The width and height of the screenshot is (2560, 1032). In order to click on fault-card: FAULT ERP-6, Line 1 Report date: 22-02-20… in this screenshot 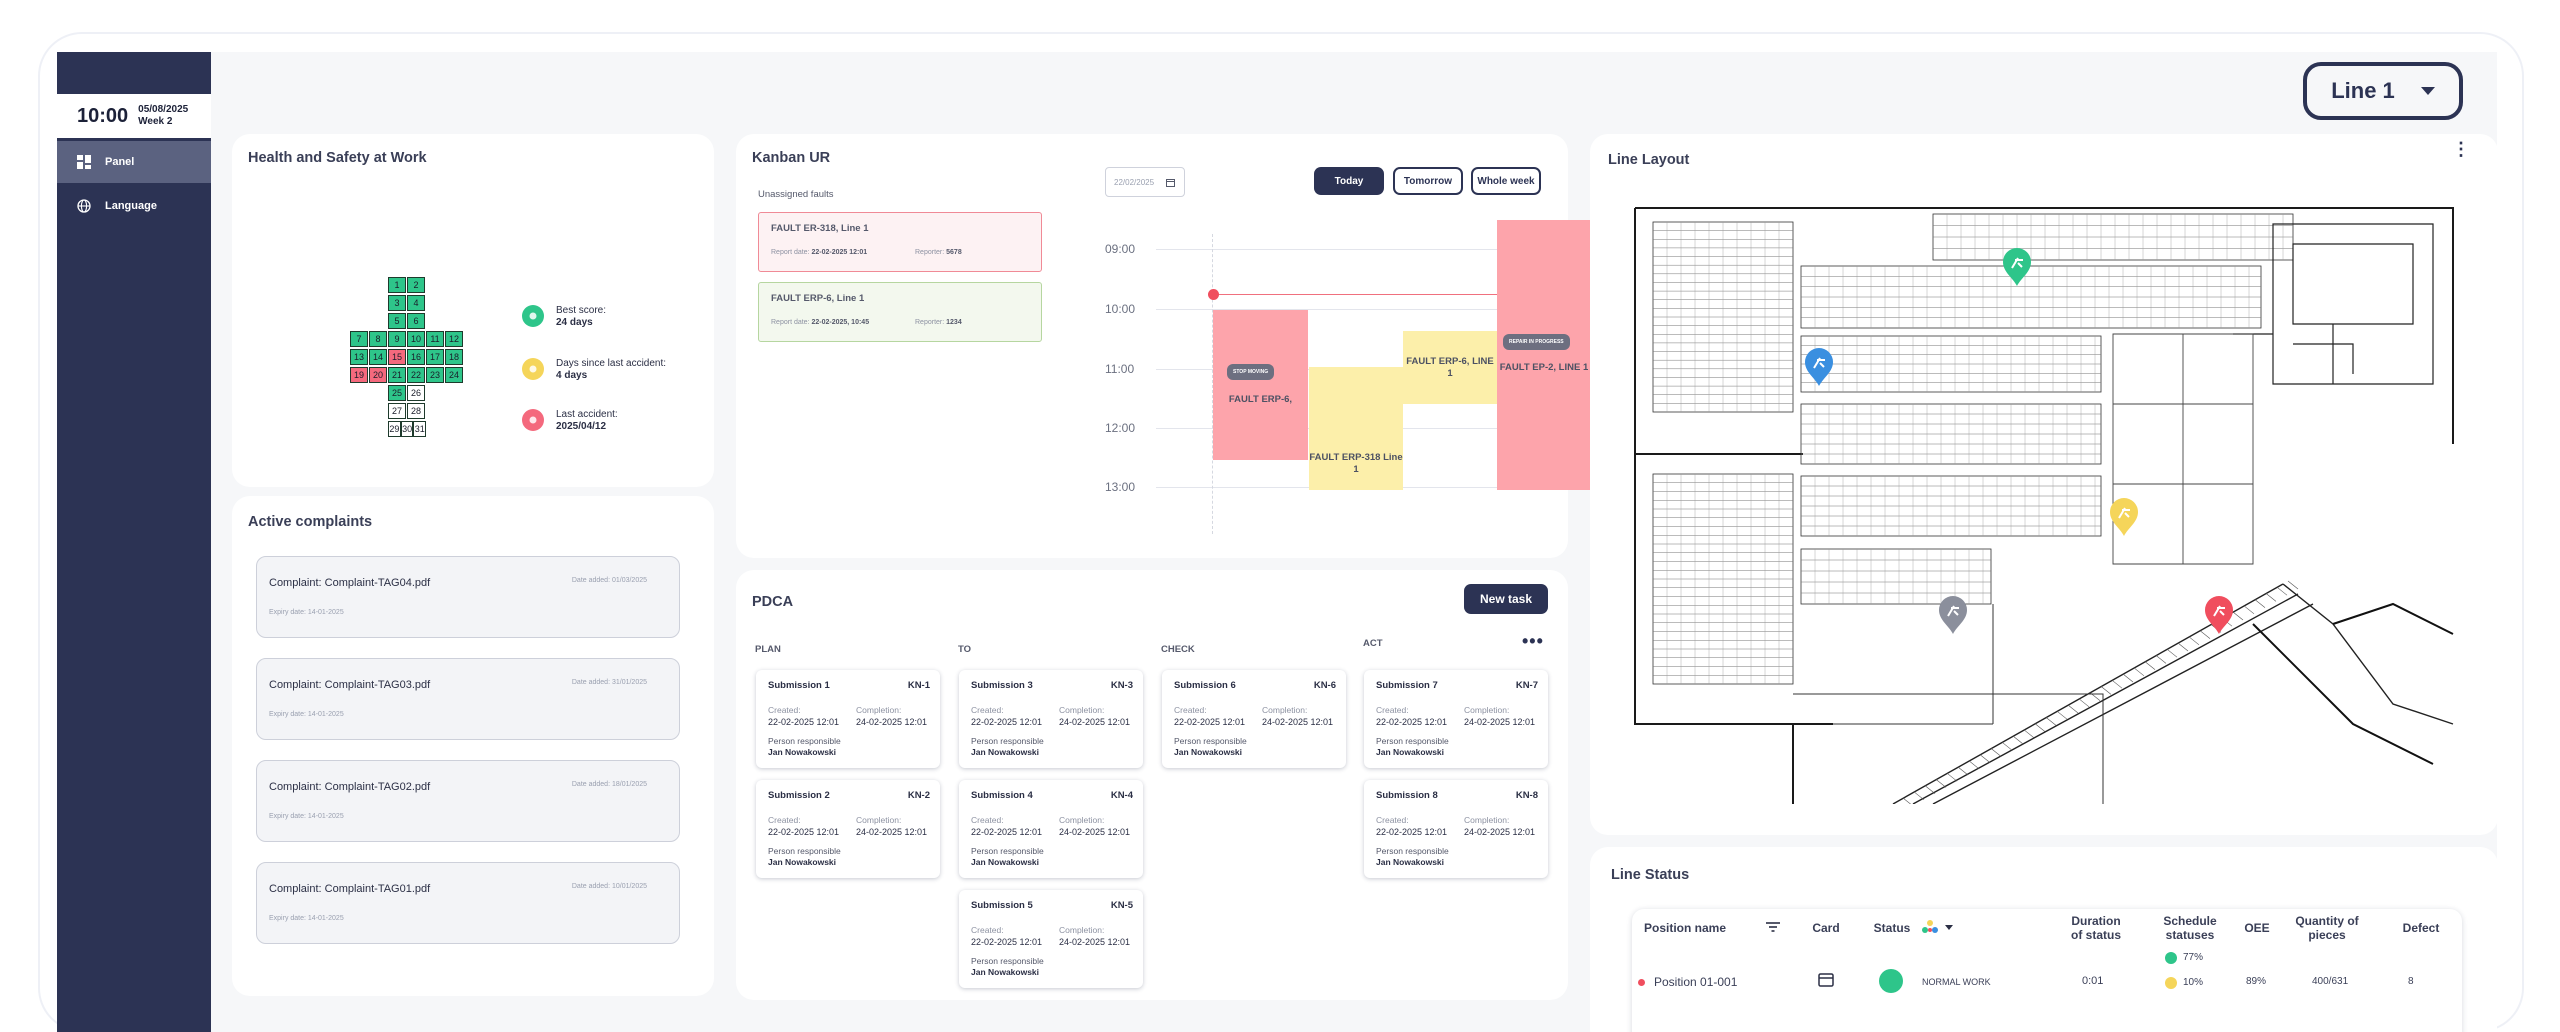, I will do `click(900, 312)`.